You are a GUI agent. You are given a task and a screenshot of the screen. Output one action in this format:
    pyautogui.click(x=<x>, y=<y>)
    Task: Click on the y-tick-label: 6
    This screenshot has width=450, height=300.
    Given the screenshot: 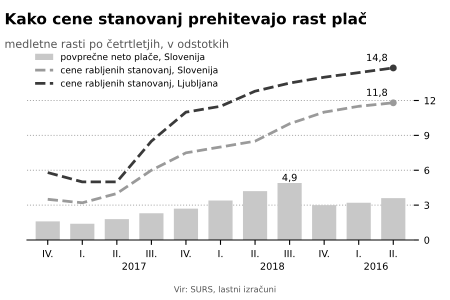 What is the action you would take?
    pyautogui.click(x=427, y=170)
    